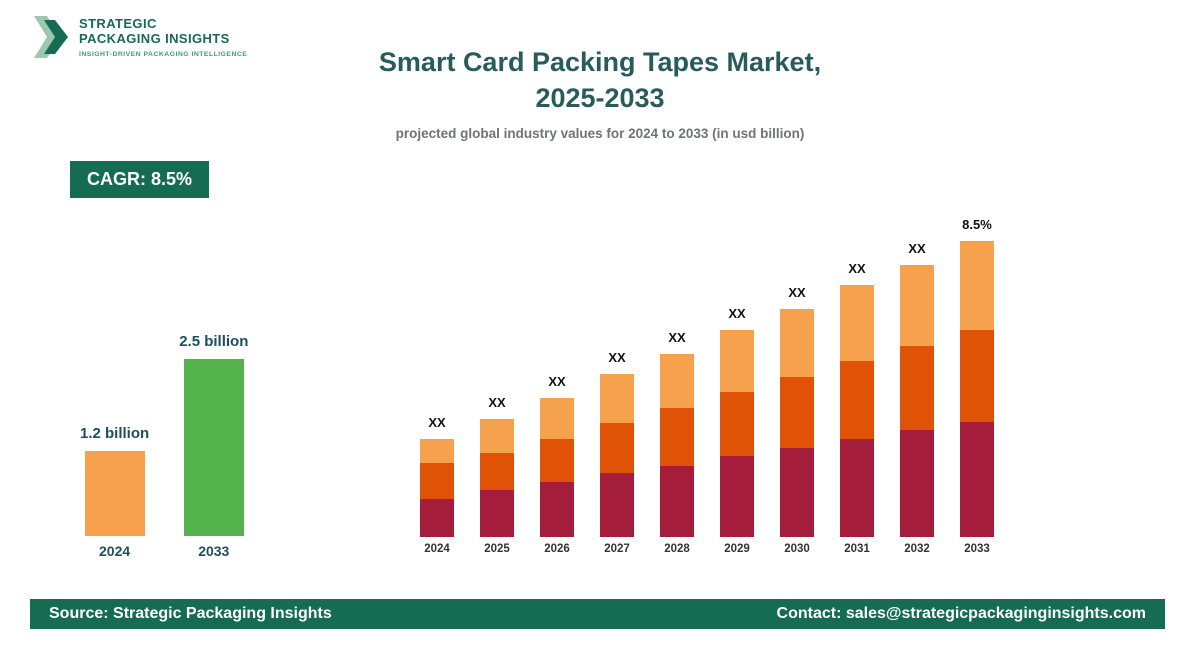 The image size is (1200, 650). I want to click on segment-top-2025, so click(497, 435).